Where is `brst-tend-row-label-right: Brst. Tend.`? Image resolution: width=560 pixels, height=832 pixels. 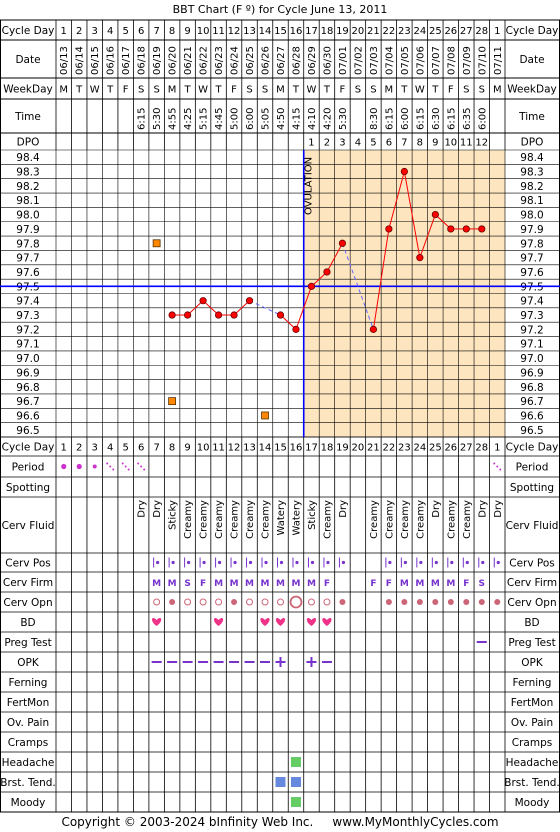 brst-tend-row-label-right: Brst. Tend. is located at coordinates (532, 783).